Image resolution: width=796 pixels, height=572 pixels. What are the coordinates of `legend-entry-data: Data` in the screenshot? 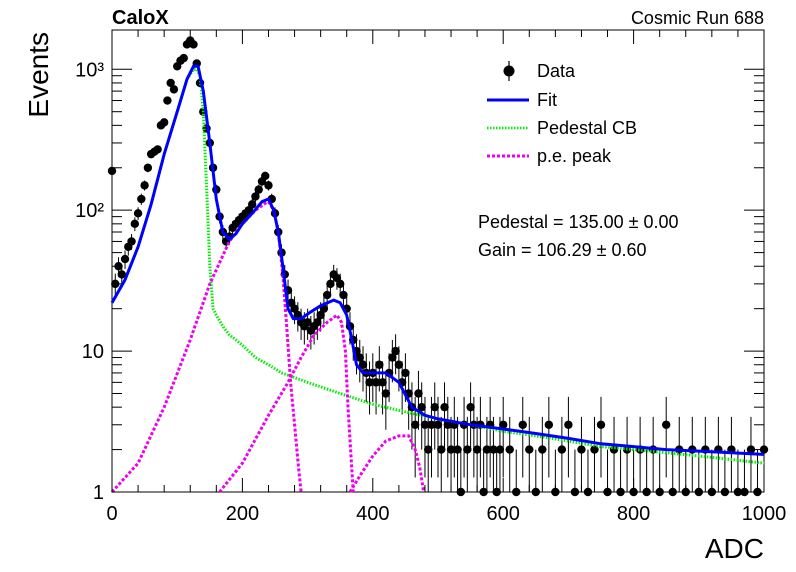 It's located at (539, 71).